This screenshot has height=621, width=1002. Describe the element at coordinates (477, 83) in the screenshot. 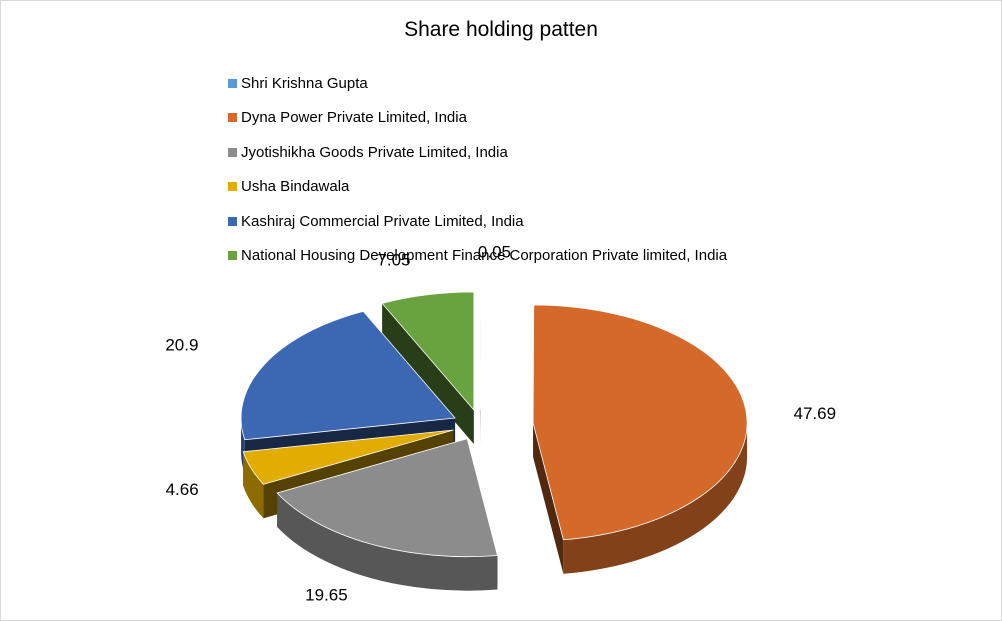

I see `legend-item: Shri Krishna Gupta` at that location.